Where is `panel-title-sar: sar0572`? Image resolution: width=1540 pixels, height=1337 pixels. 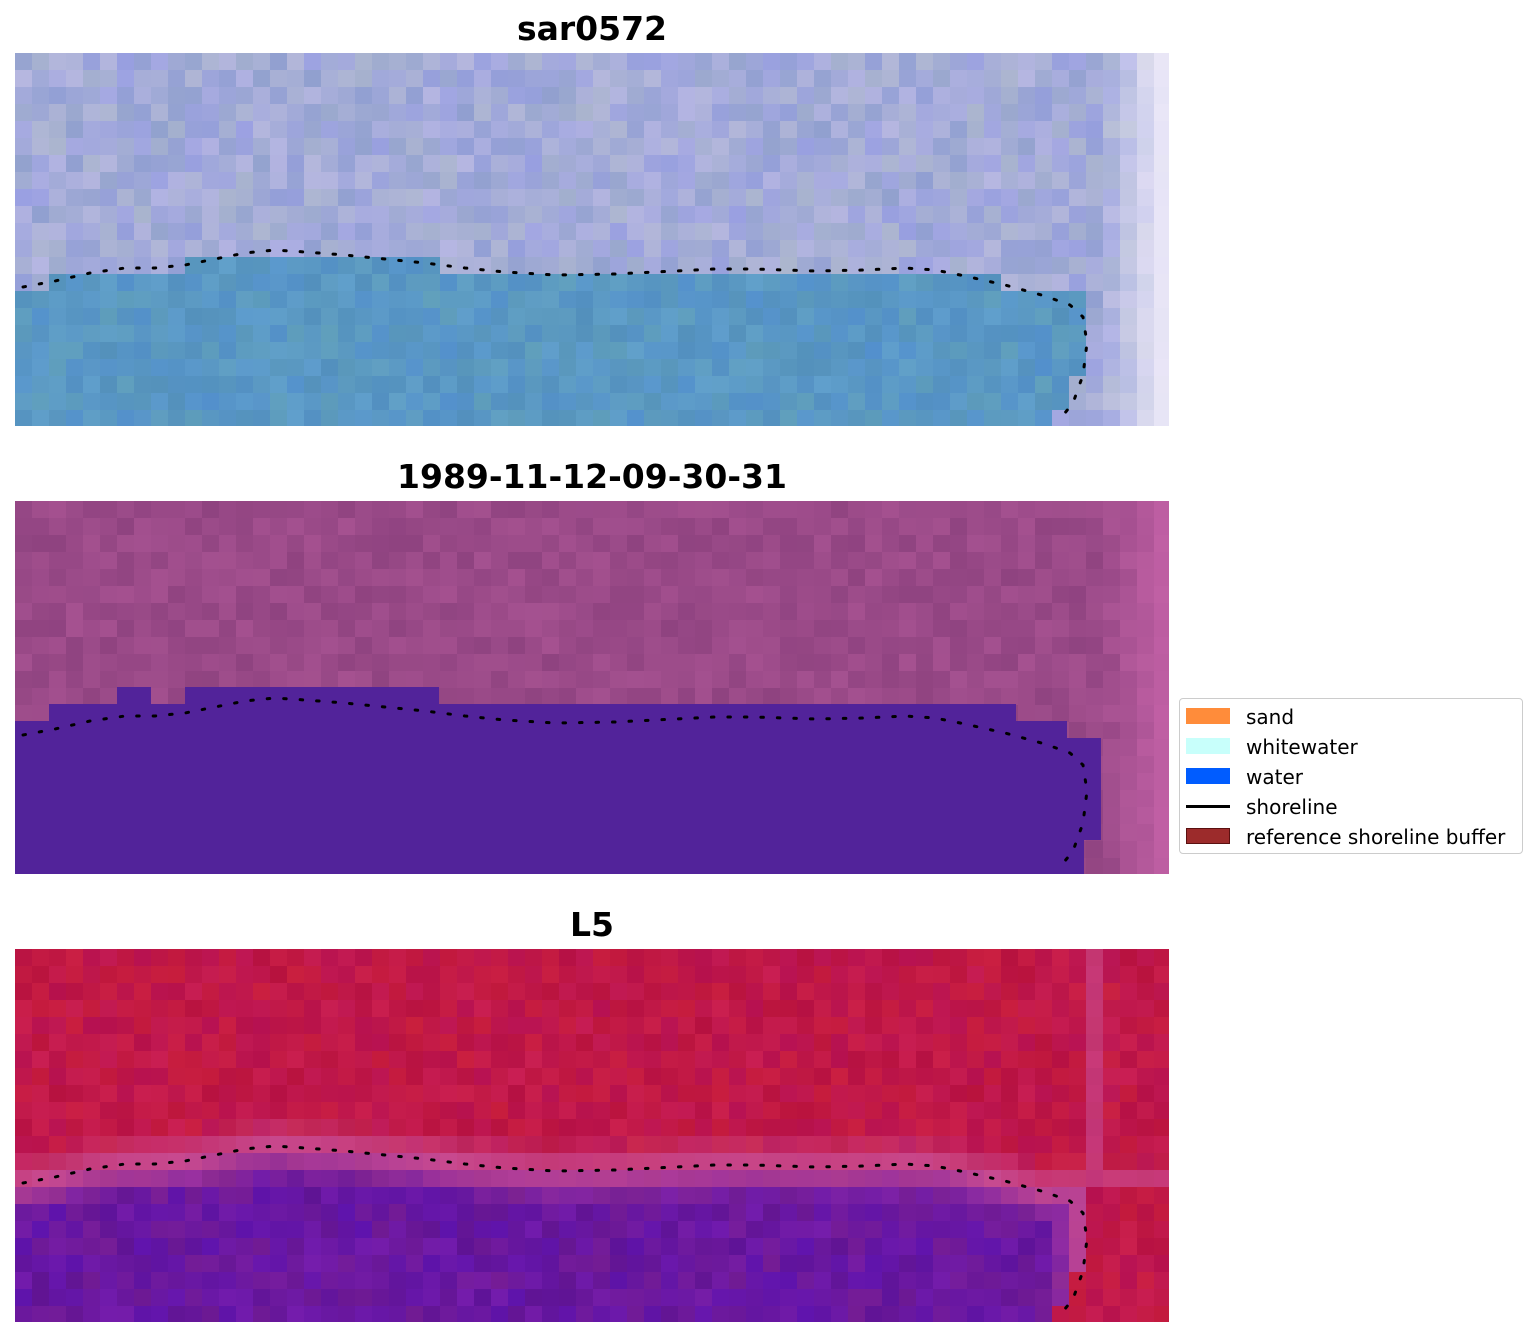
panel-title-sar: sar0572 is located at coordinates (592, 28).